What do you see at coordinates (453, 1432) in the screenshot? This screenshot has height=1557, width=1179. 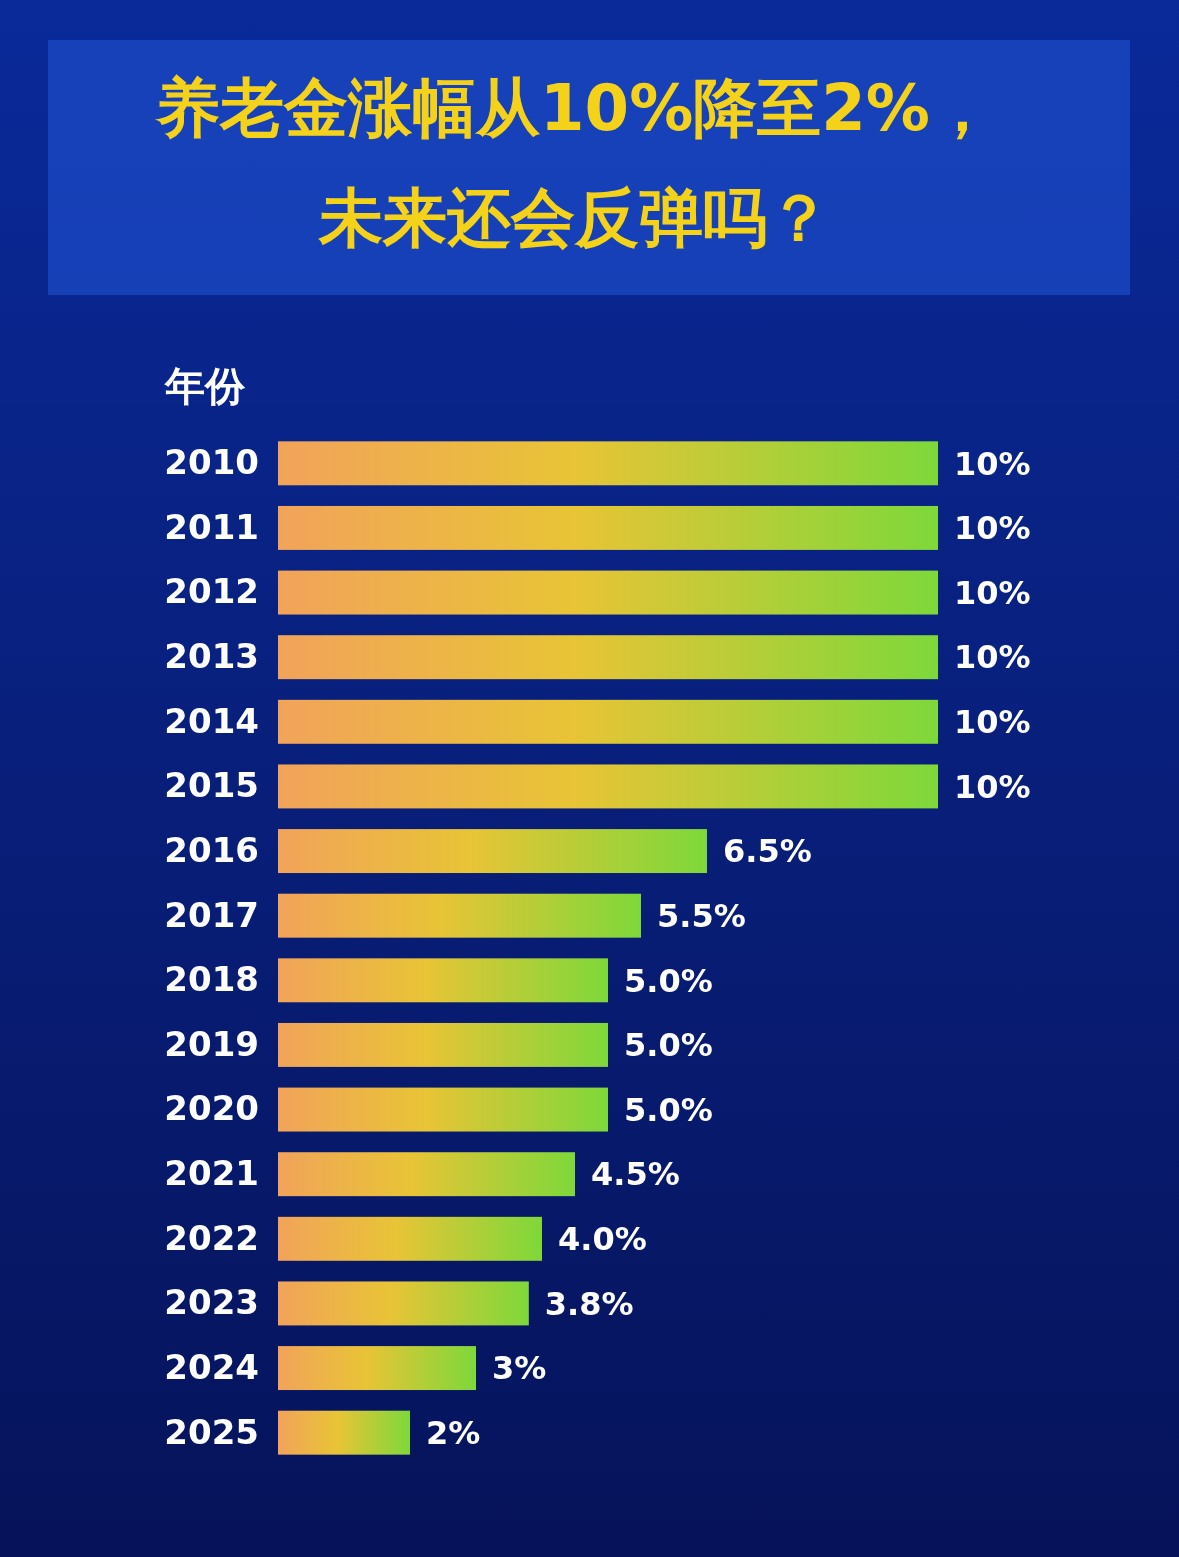 I see `data-label: 2%` at bounding box center [453, 1432].